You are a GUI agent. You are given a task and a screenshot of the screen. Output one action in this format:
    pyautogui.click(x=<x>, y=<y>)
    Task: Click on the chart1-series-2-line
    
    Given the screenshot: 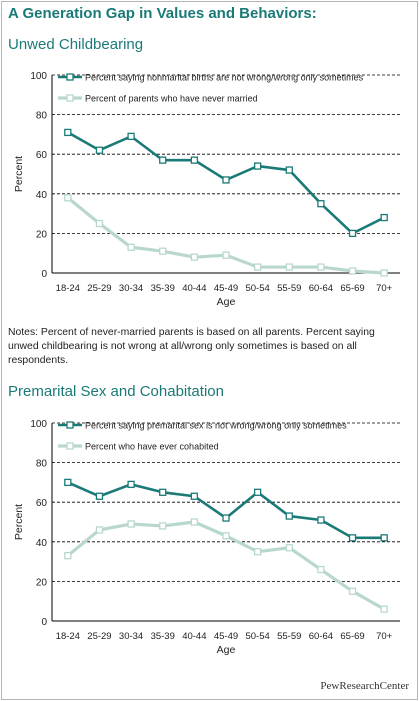 What is the action you would take?
    pyautogui.click(x=225, y=235)
    